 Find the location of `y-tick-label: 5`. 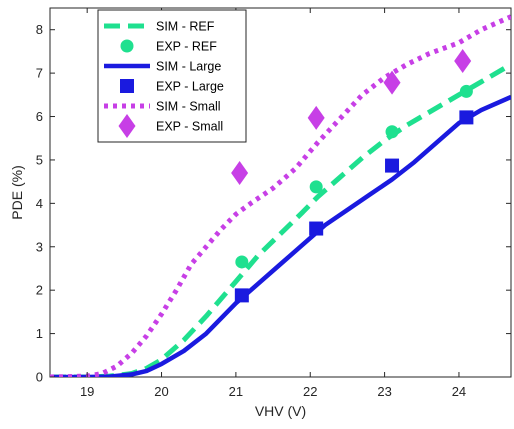

y-tick-label: 5 is located at coordinates (39, 159).